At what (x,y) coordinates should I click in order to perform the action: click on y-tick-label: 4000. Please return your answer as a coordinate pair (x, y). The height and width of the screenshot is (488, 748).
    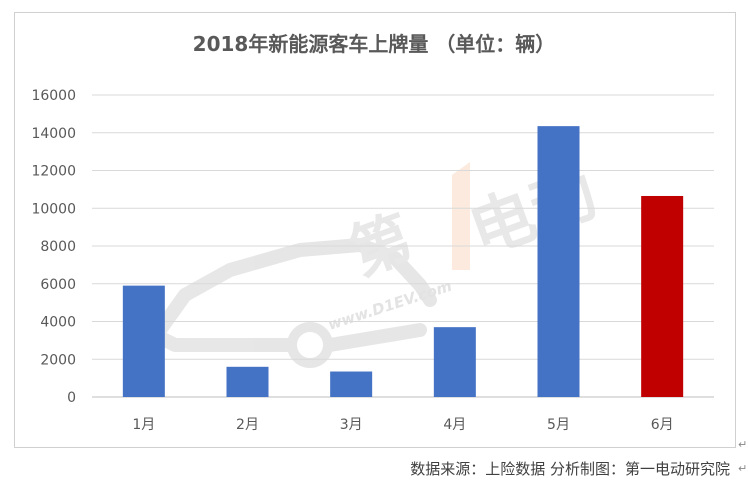
    Looking at the image, I should click on (58, 323).